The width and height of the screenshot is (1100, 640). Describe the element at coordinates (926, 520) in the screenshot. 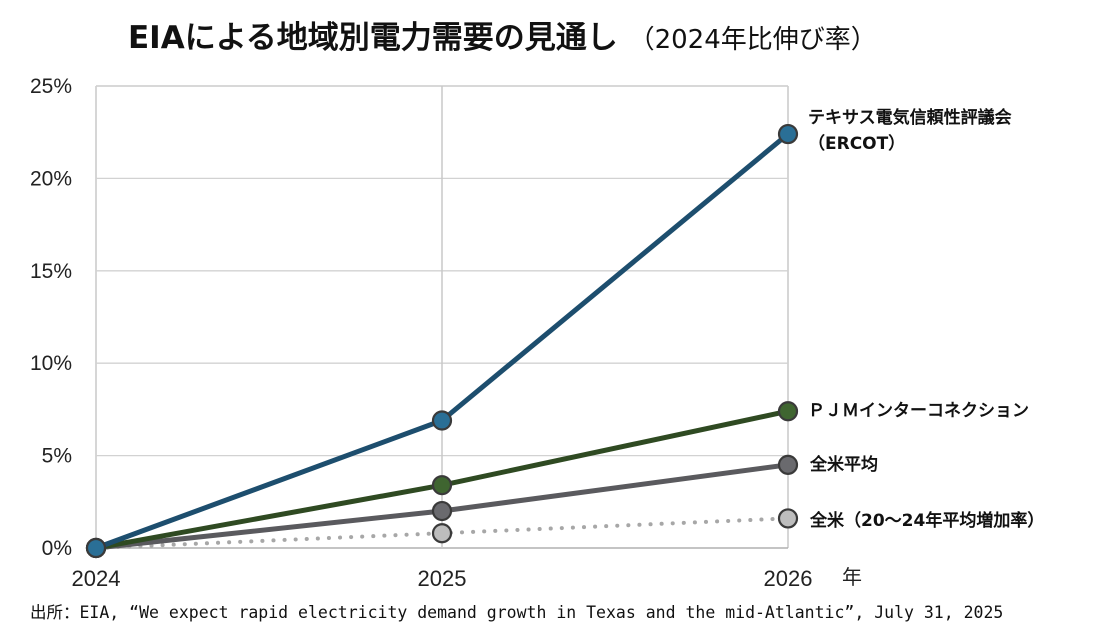

I see `label-us-trend: 全米（20～24年平均増加率）` at that location.